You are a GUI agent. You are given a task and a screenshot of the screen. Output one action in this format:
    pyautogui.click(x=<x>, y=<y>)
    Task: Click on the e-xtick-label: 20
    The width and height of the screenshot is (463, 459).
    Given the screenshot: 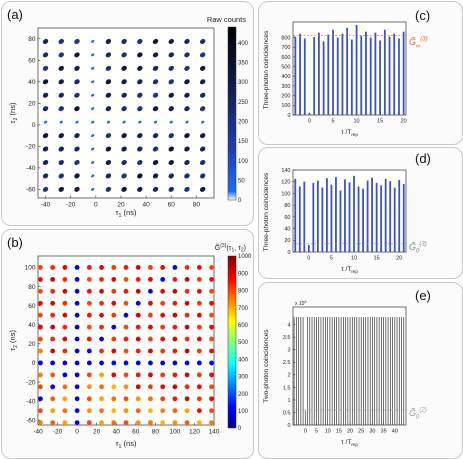 What is the action you would take?
    pyautogui.click(x=350, y=432)
    